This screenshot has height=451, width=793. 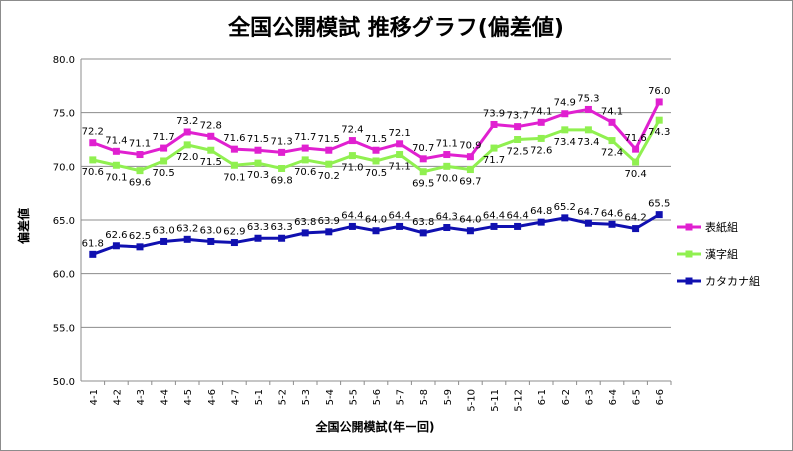 I want to click on data-label: 72.4, so click(x=612, y=153).